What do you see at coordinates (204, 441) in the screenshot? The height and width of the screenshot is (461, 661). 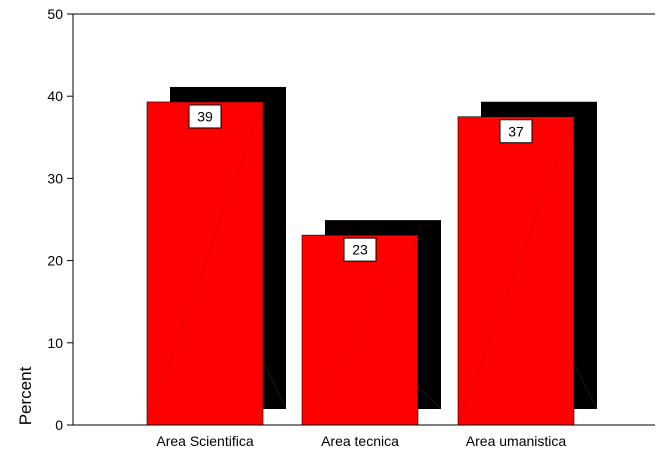 I see `x-tick-label: Area Scientifica` at bounding box center [204, 441].